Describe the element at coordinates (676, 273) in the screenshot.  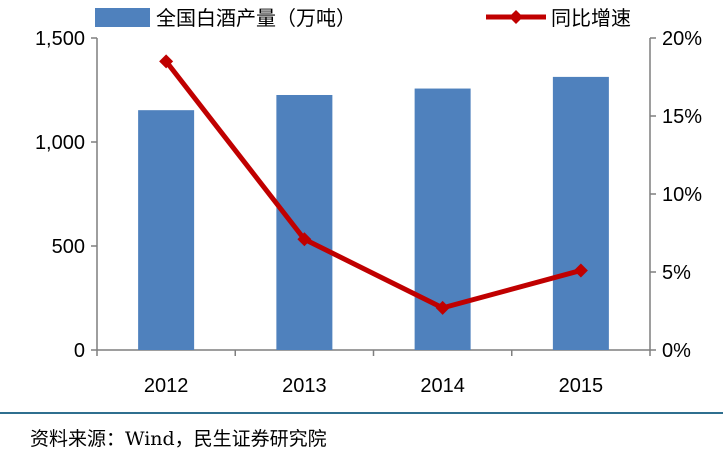
I see `right-tick-label: 5%` at that location.